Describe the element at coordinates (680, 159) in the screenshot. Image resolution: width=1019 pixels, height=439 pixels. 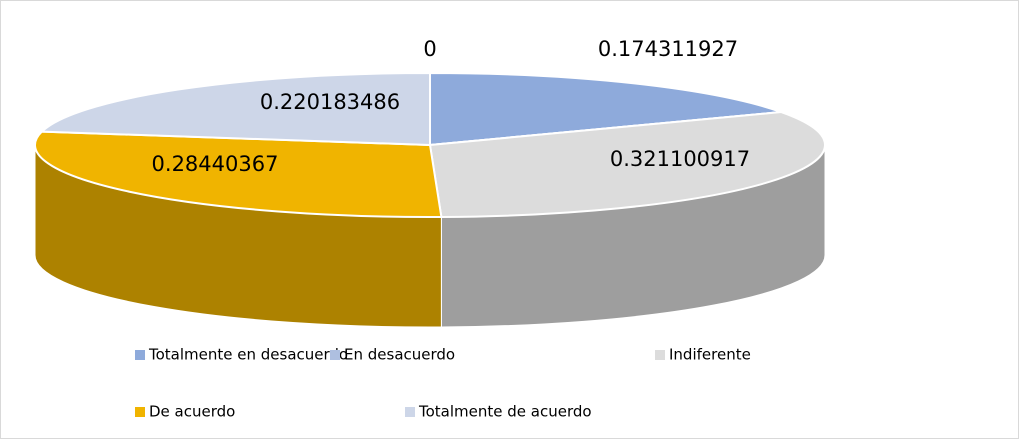
I see `data-label: 0.321100917` at that location.